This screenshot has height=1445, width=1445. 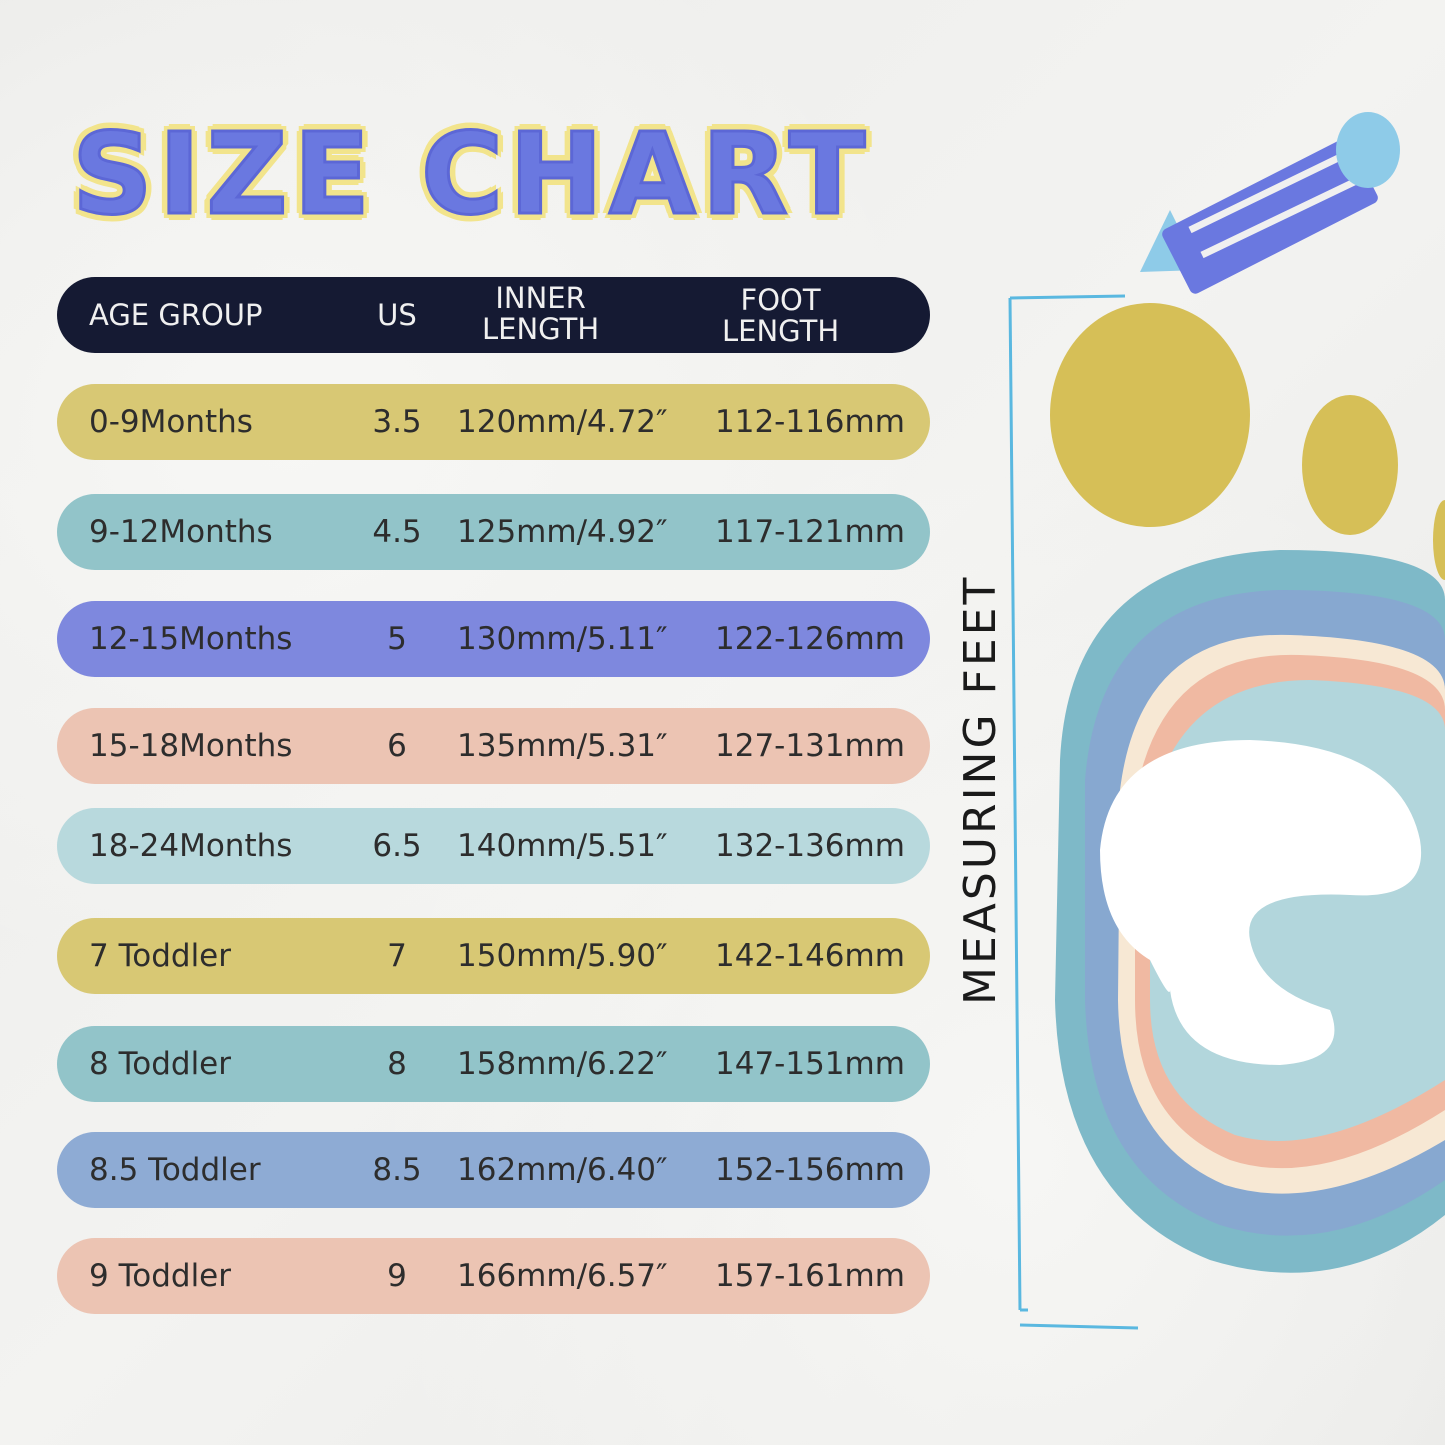 I want to click on foot-length-cell: 152-156mm, so click(x=810, y=1170).